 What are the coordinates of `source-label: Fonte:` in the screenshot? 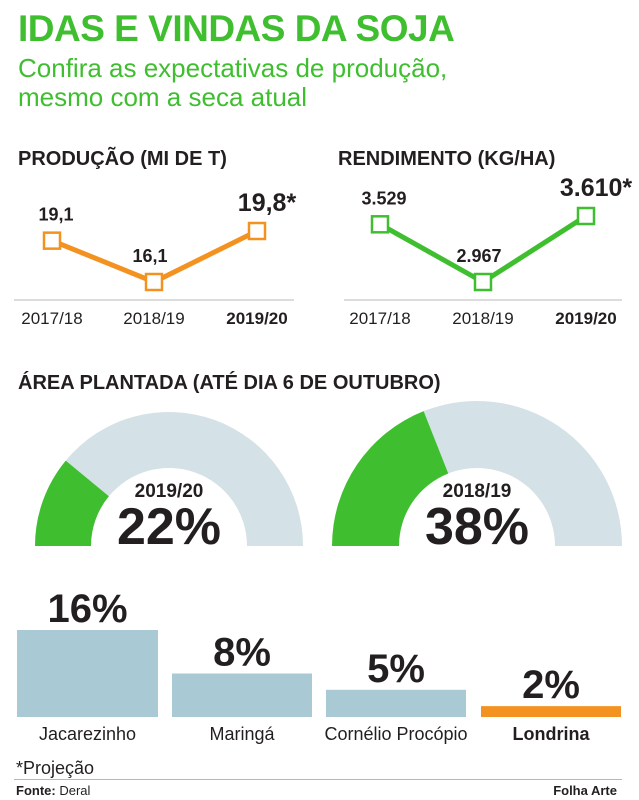 It's located at (36, 790).